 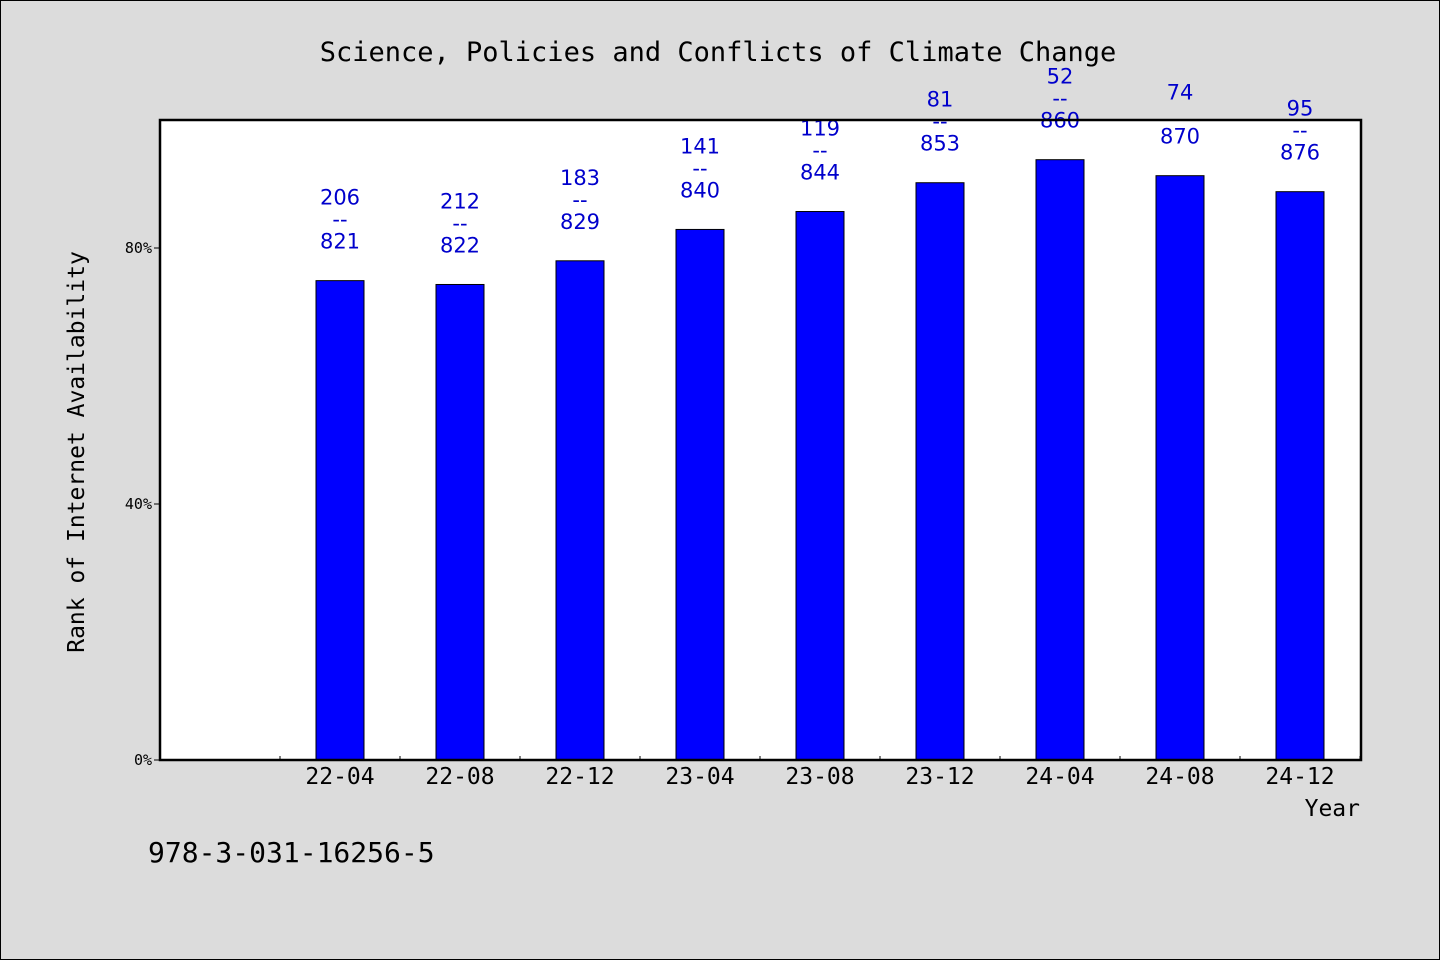 What do you see at coordinates (1300, 109) in the screenshot?
I see `data-label: 95` at bounding box center [1300, 109].